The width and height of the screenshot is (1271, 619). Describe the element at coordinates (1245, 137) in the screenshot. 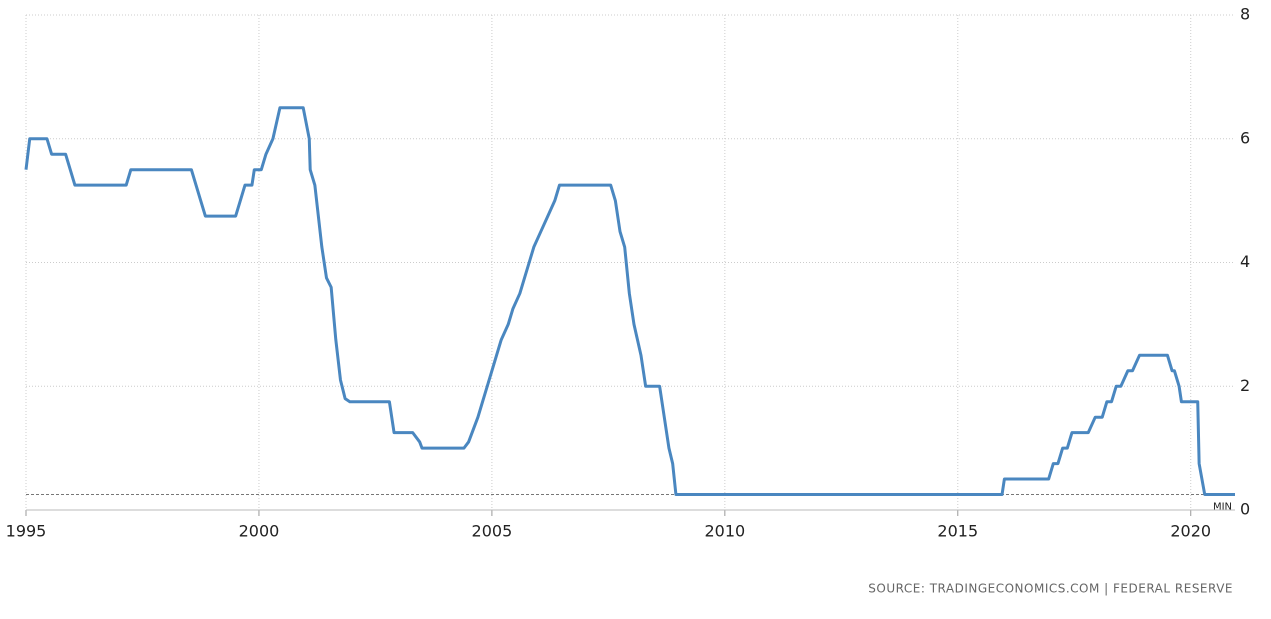

I see `y-tick-label: 6` at that location.